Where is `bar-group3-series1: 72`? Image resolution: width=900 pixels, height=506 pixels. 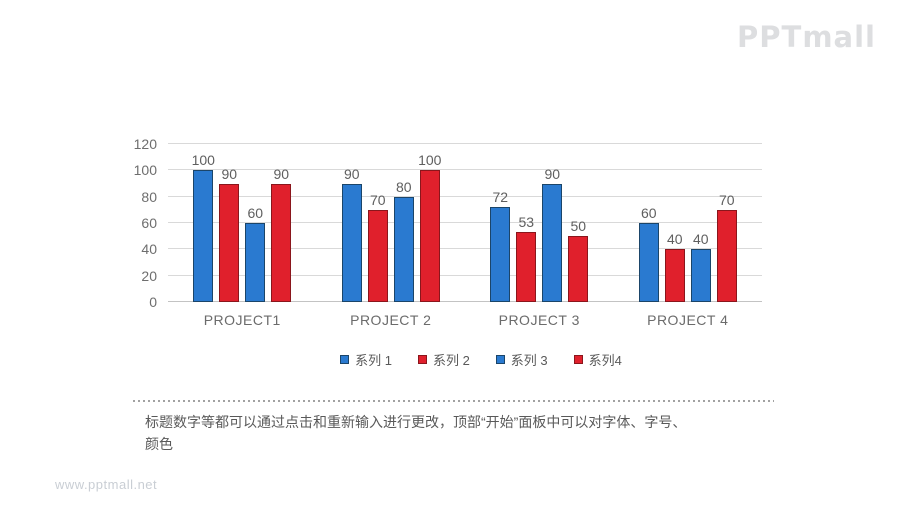 bar-group3-series1: 72 is located at coordinates (500, 245).